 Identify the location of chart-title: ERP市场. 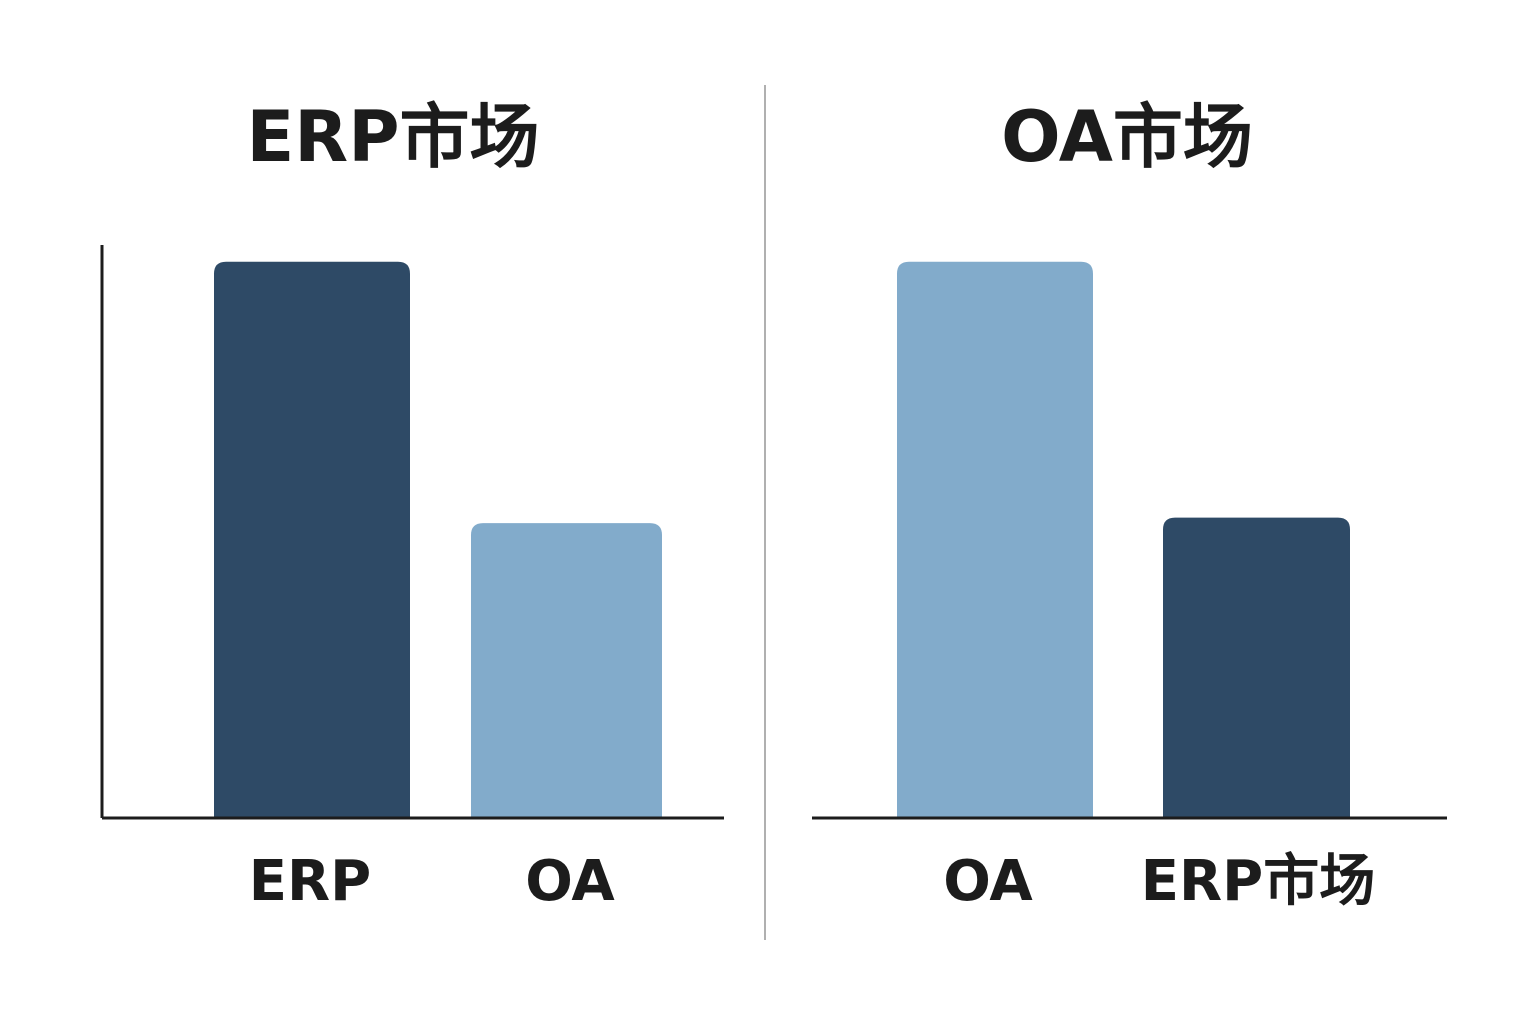
(392, 137).